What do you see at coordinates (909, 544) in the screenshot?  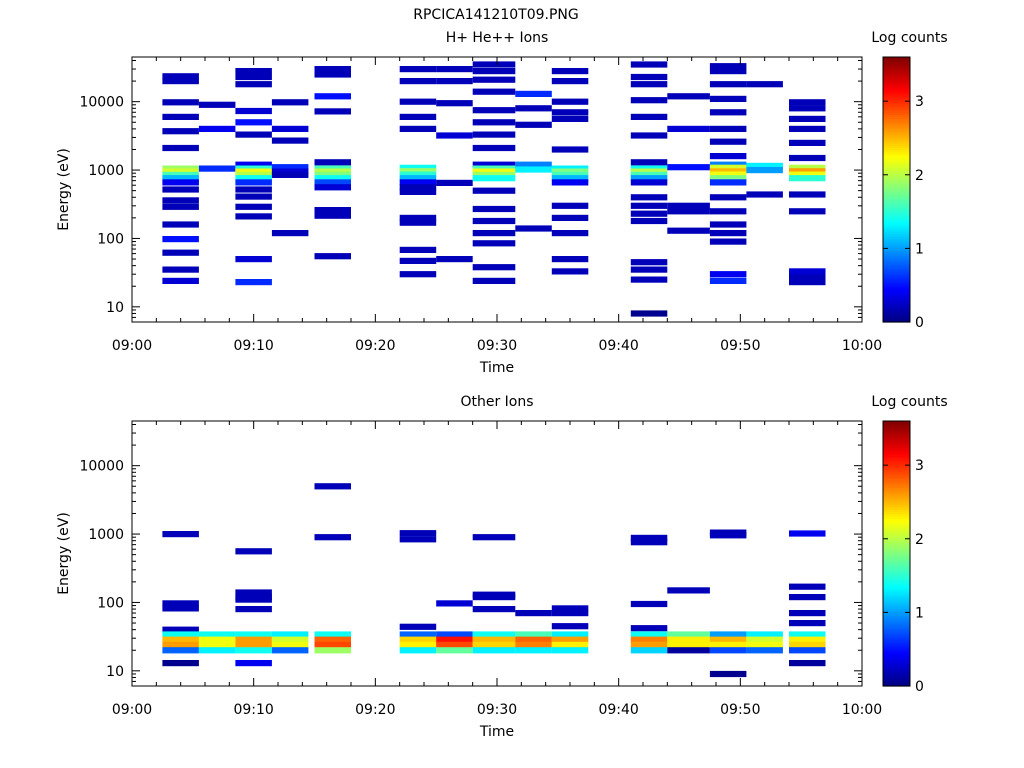 I see `colorbar: 0 1 2 3 Log counts` at bounding box center [909, 544].